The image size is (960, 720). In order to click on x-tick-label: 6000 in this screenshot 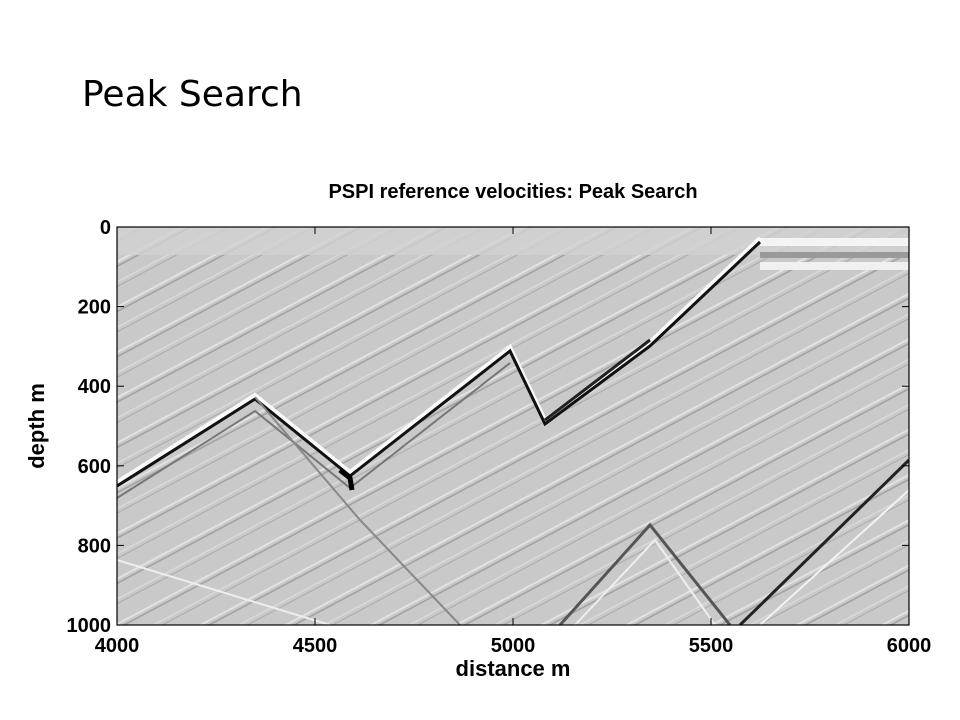, I will do `click(909, 646)`.